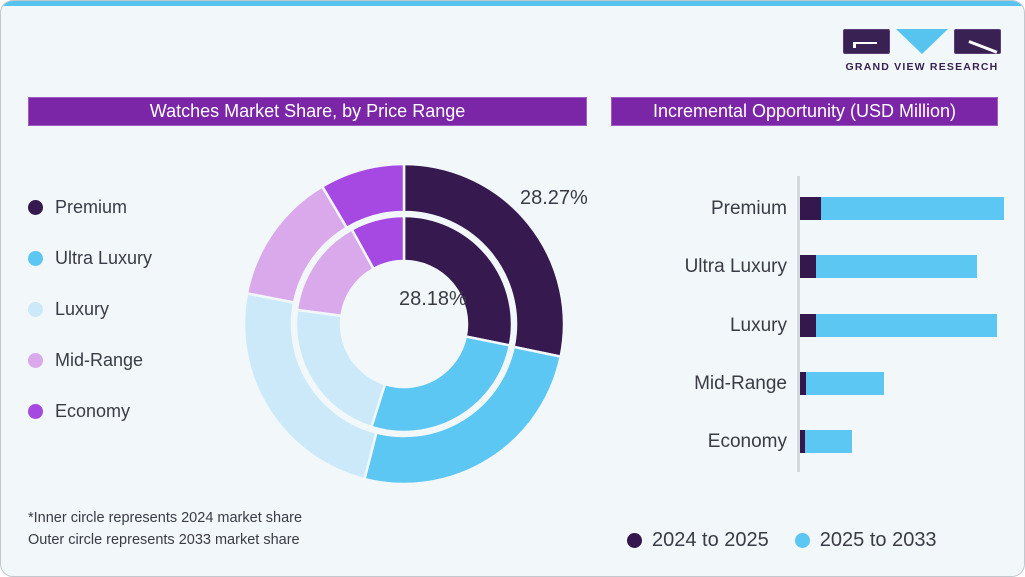 This screenshot has height=577, width=1025. Describe the element at coordinates (82, 309) in the screenshot. I see `legend-item-label: Luxury` at that location.